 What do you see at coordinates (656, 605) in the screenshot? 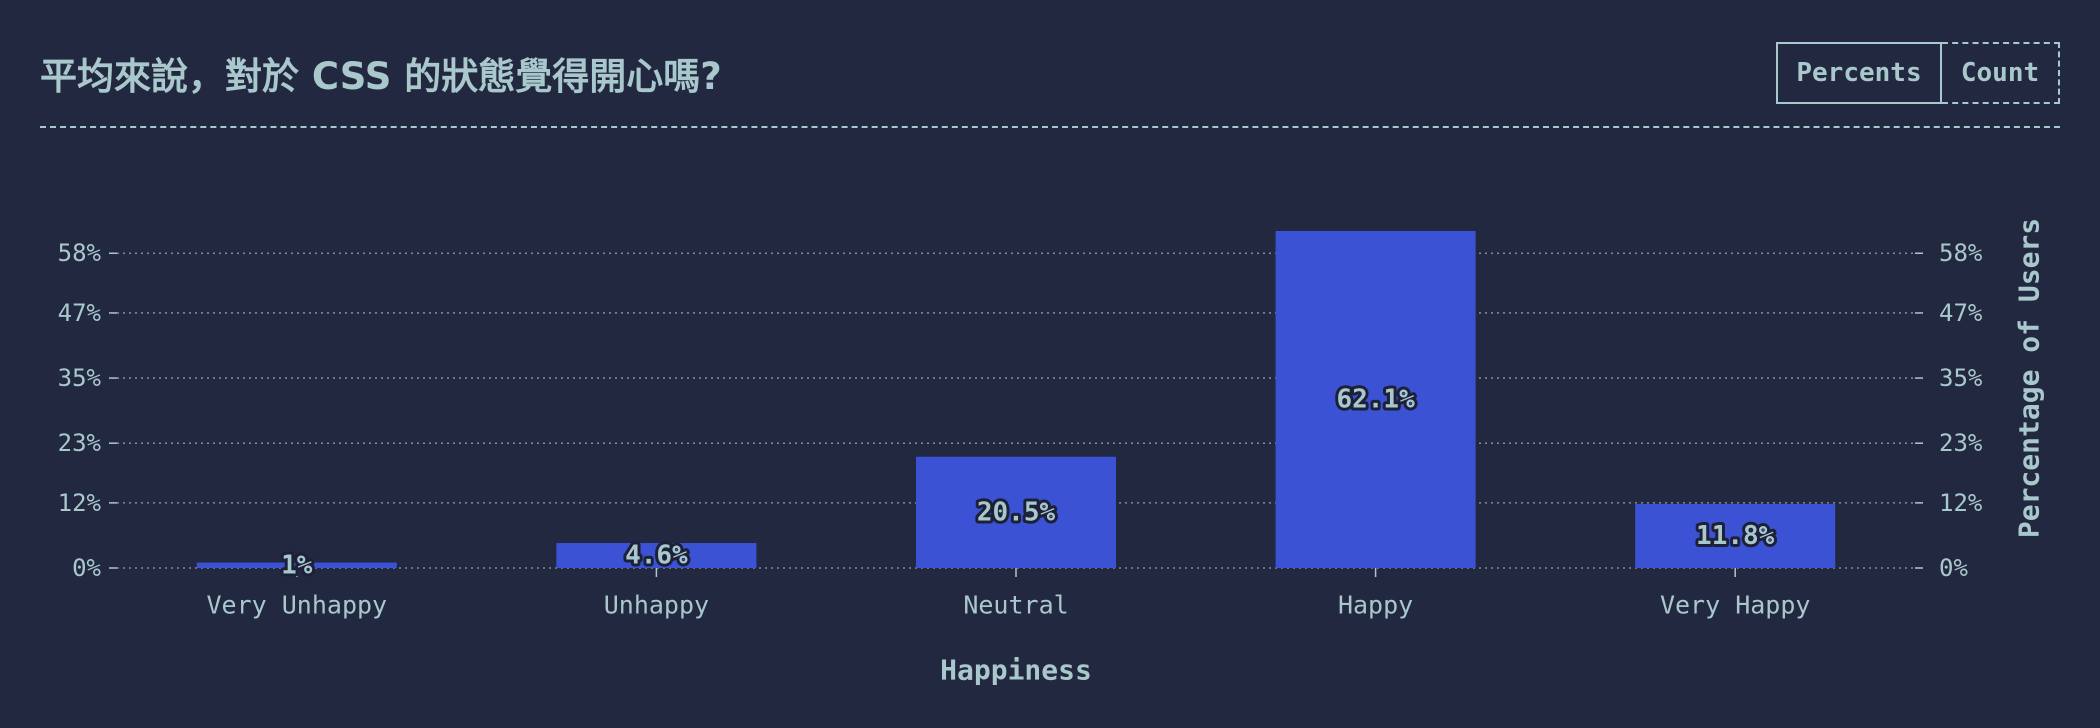
I see `x-tick-label: Unhappy` at bounding box center [656, 605].